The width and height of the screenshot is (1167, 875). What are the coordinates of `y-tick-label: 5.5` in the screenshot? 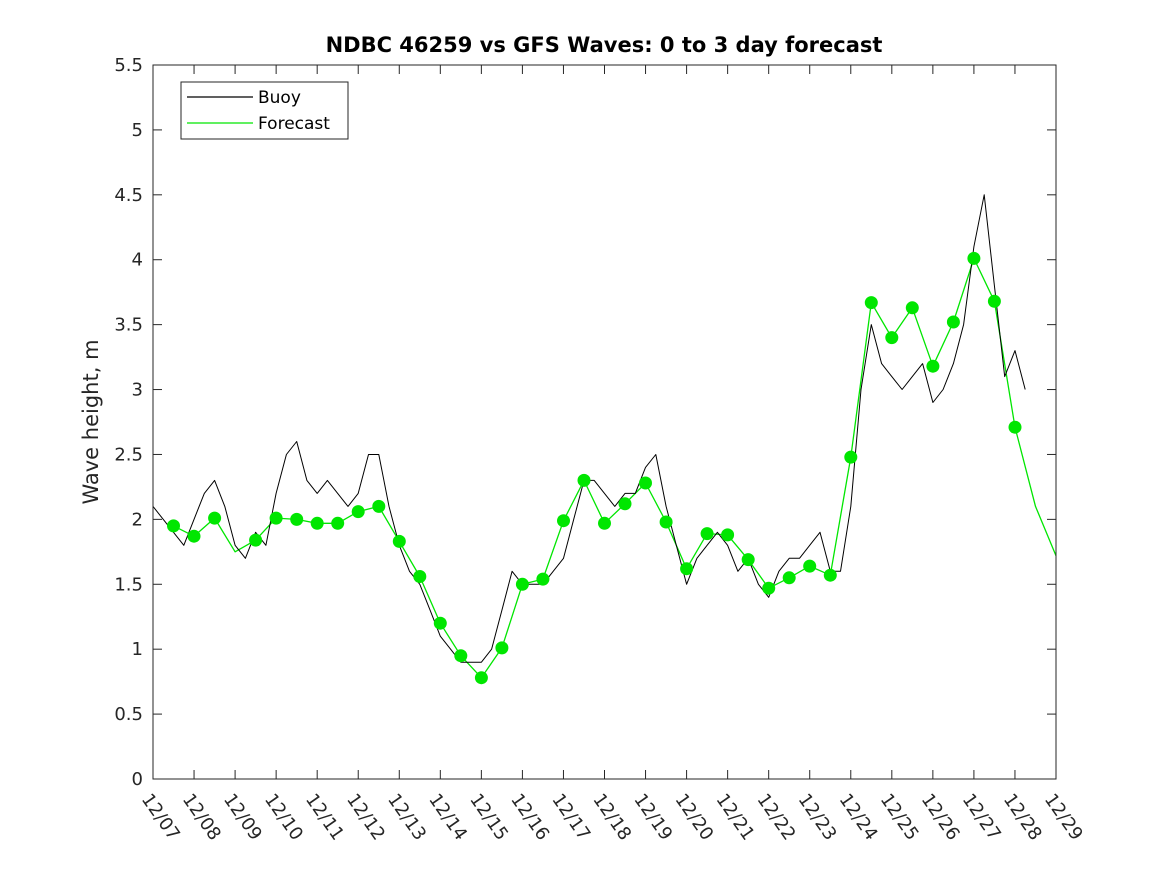 It's located at (128, 65).